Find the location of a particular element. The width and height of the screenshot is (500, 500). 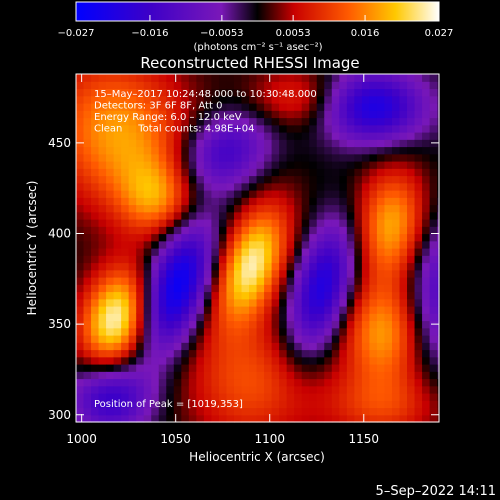

colorbar-ticks: −0.027 −0.016 −0.0053 0.0053 0.016 0.027 is located at coordinates (255, 27).